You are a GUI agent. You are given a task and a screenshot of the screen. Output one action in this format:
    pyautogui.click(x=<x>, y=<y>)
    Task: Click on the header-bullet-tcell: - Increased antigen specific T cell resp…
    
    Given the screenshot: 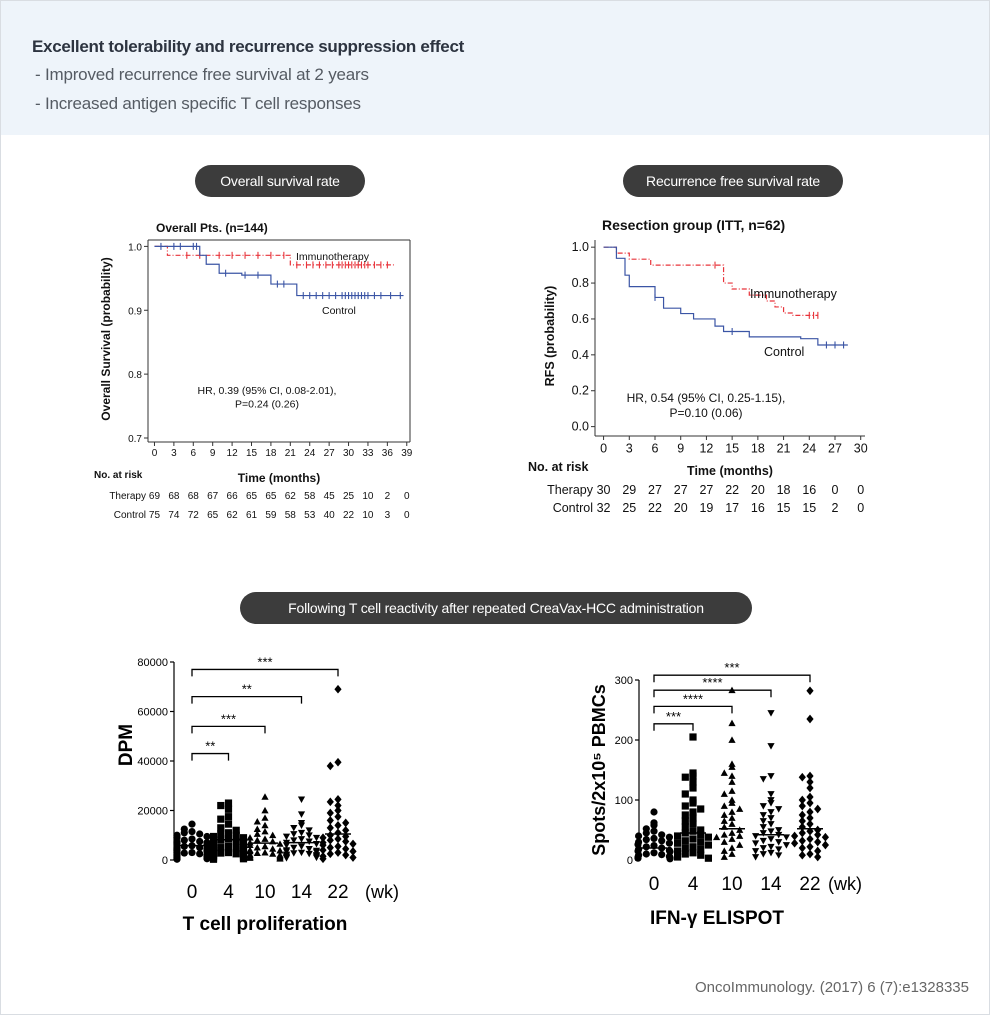 What is the action you would take?
    pyautogui.click(x=198, y=103)
    